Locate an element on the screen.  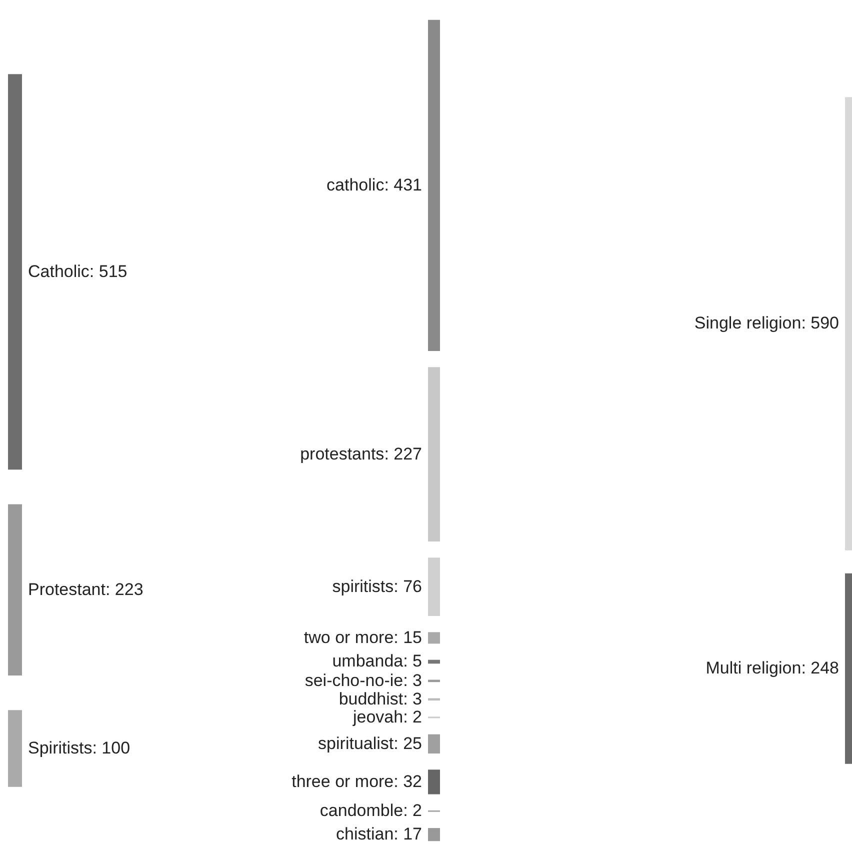
category-label: jeovah is located at coordinates (378, 716).